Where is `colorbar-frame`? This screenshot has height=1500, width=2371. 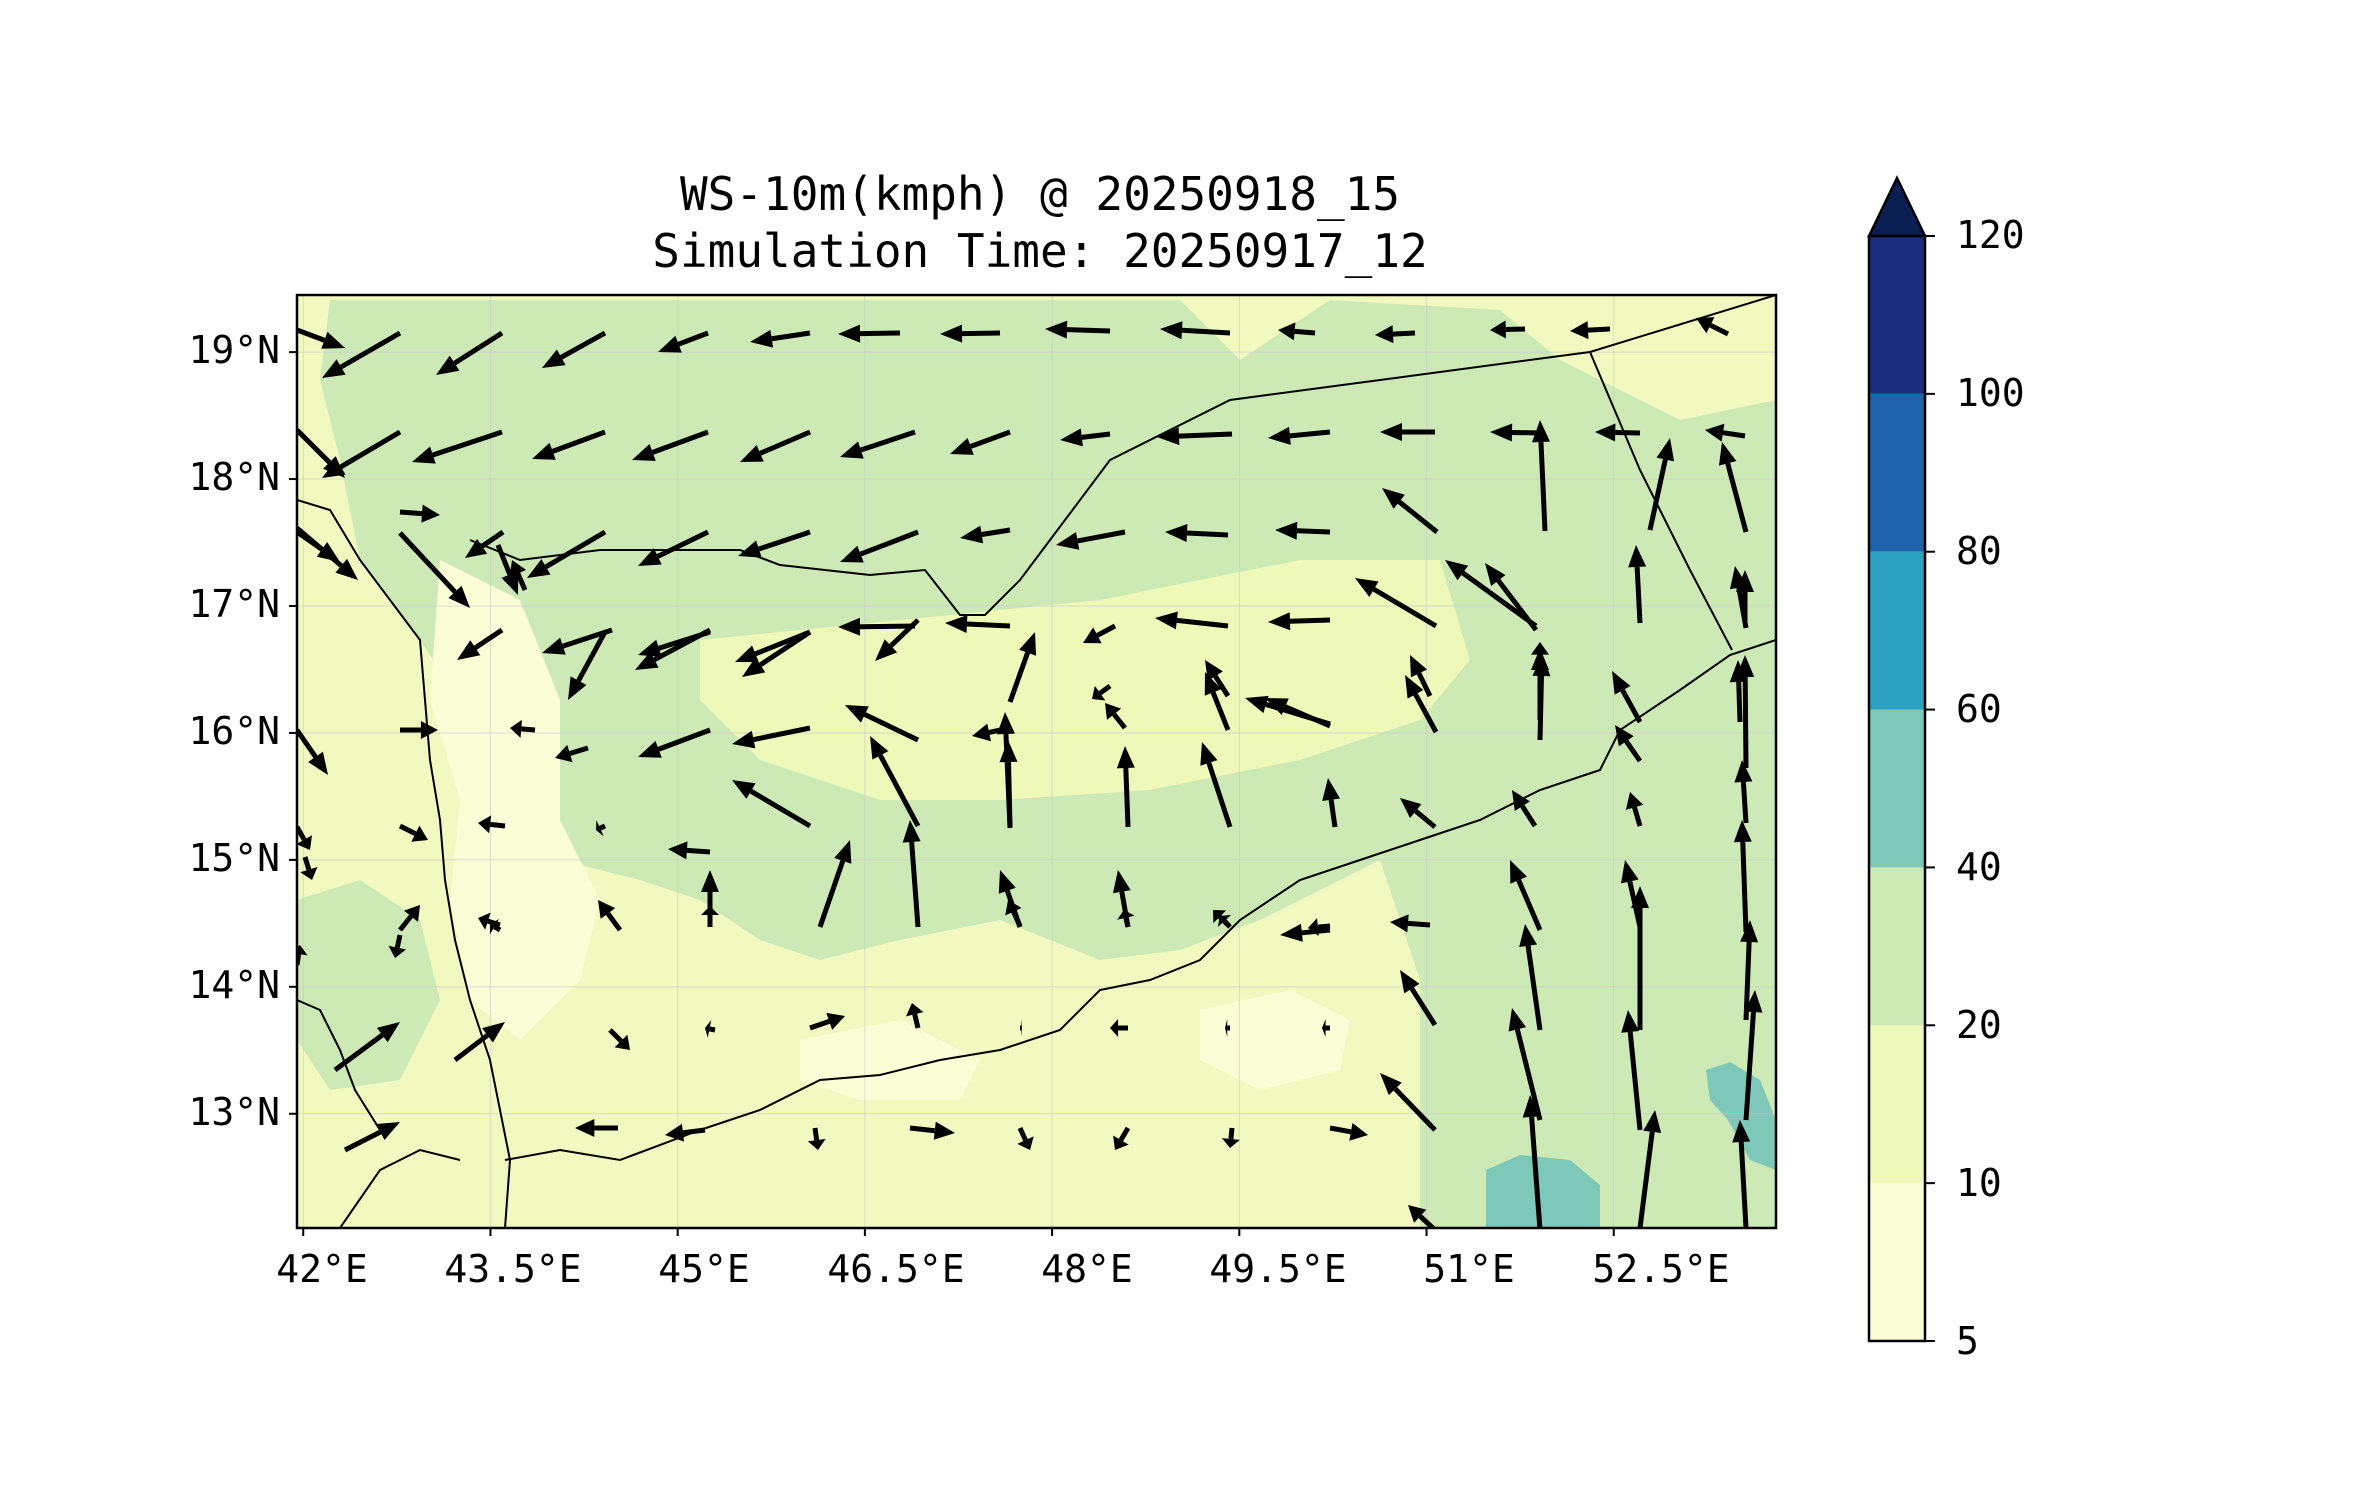 colorbar-frame is located at coordinates (1897, 788).